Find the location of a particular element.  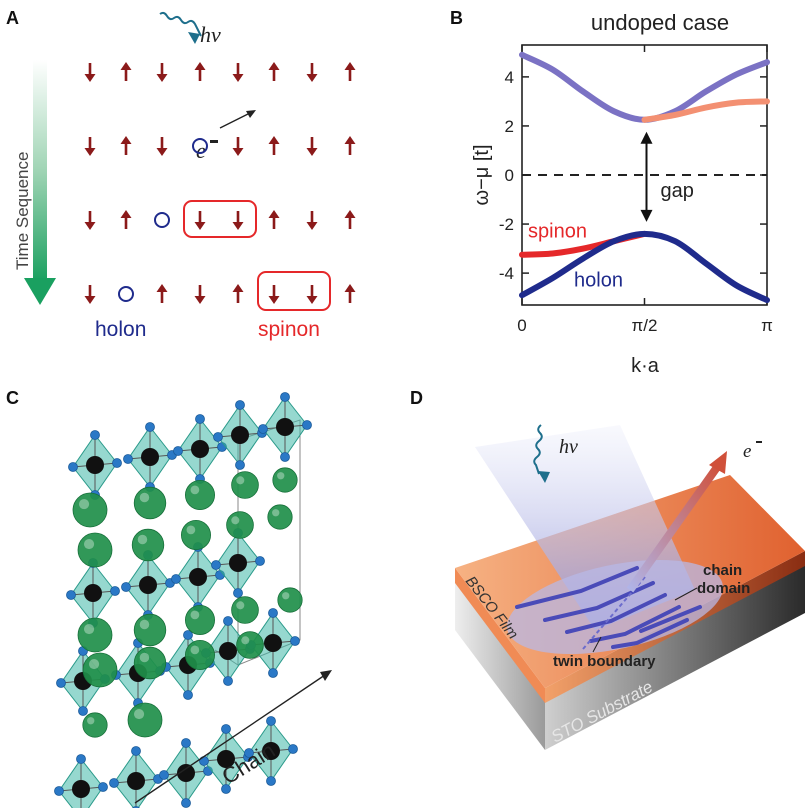

x-axis-label: k·a is located at coordinates (645, 366).